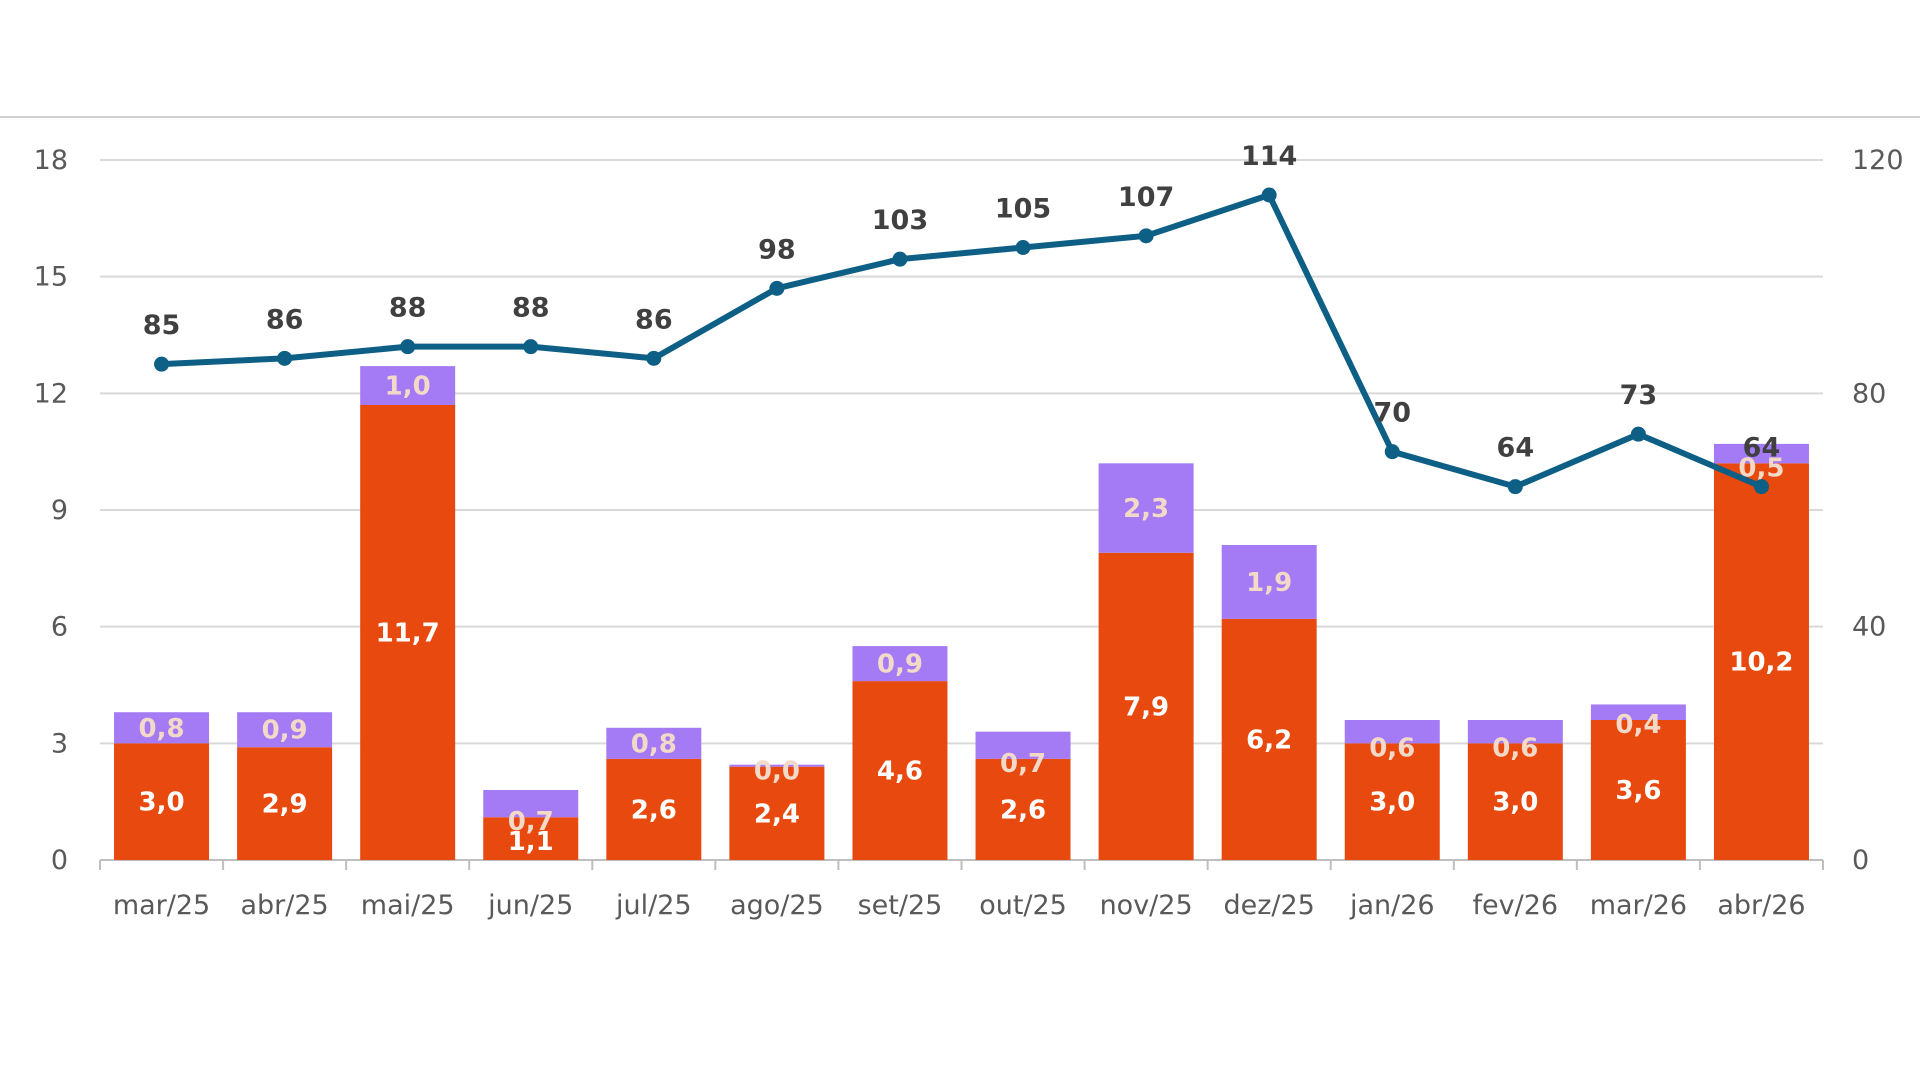  I want to click on bar-value-label: 2,3, so click(1146, 509).